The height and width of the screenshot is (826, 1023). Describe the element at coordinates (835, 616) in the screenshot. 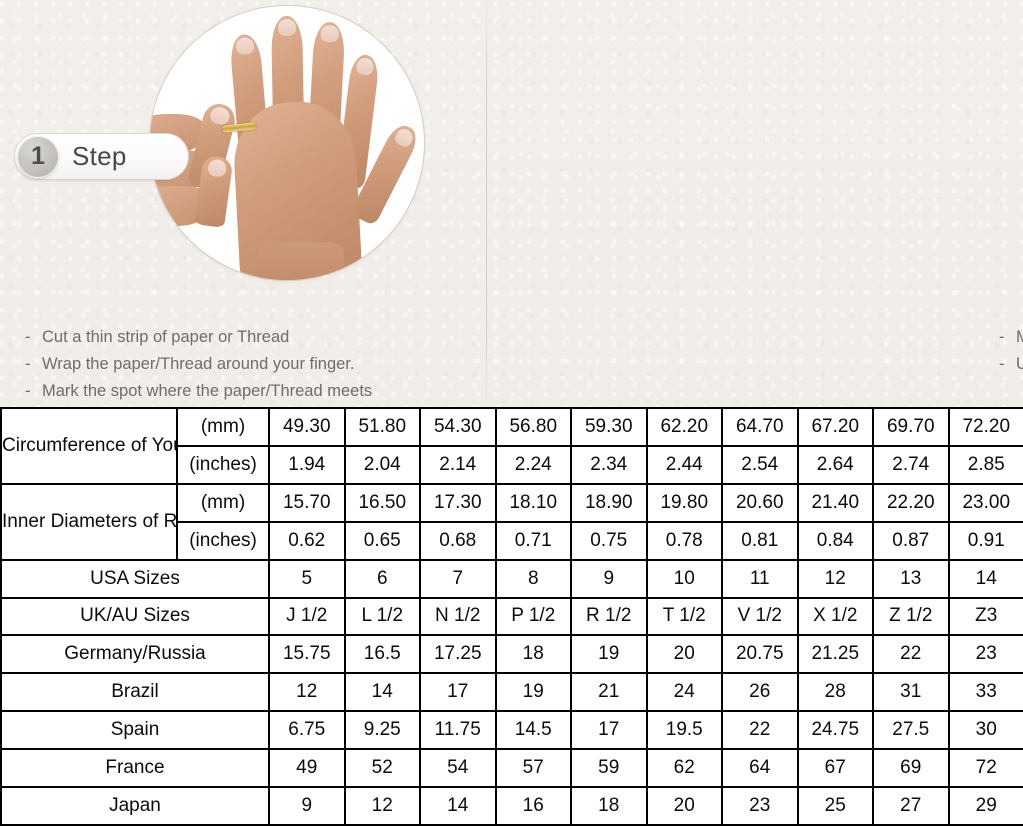

I see `data-cell: X 1/2` at that location.